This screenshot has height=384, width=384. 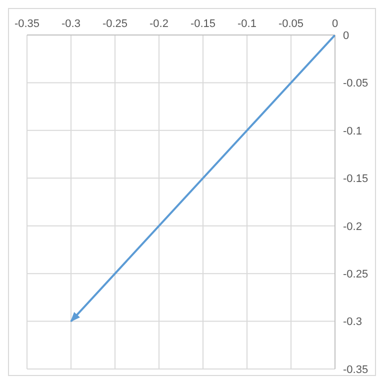 What do you see at coordinates (159, 24) in the screenshot?
I see `x-tick-label: -0.2` at bounding box center [159, 24].